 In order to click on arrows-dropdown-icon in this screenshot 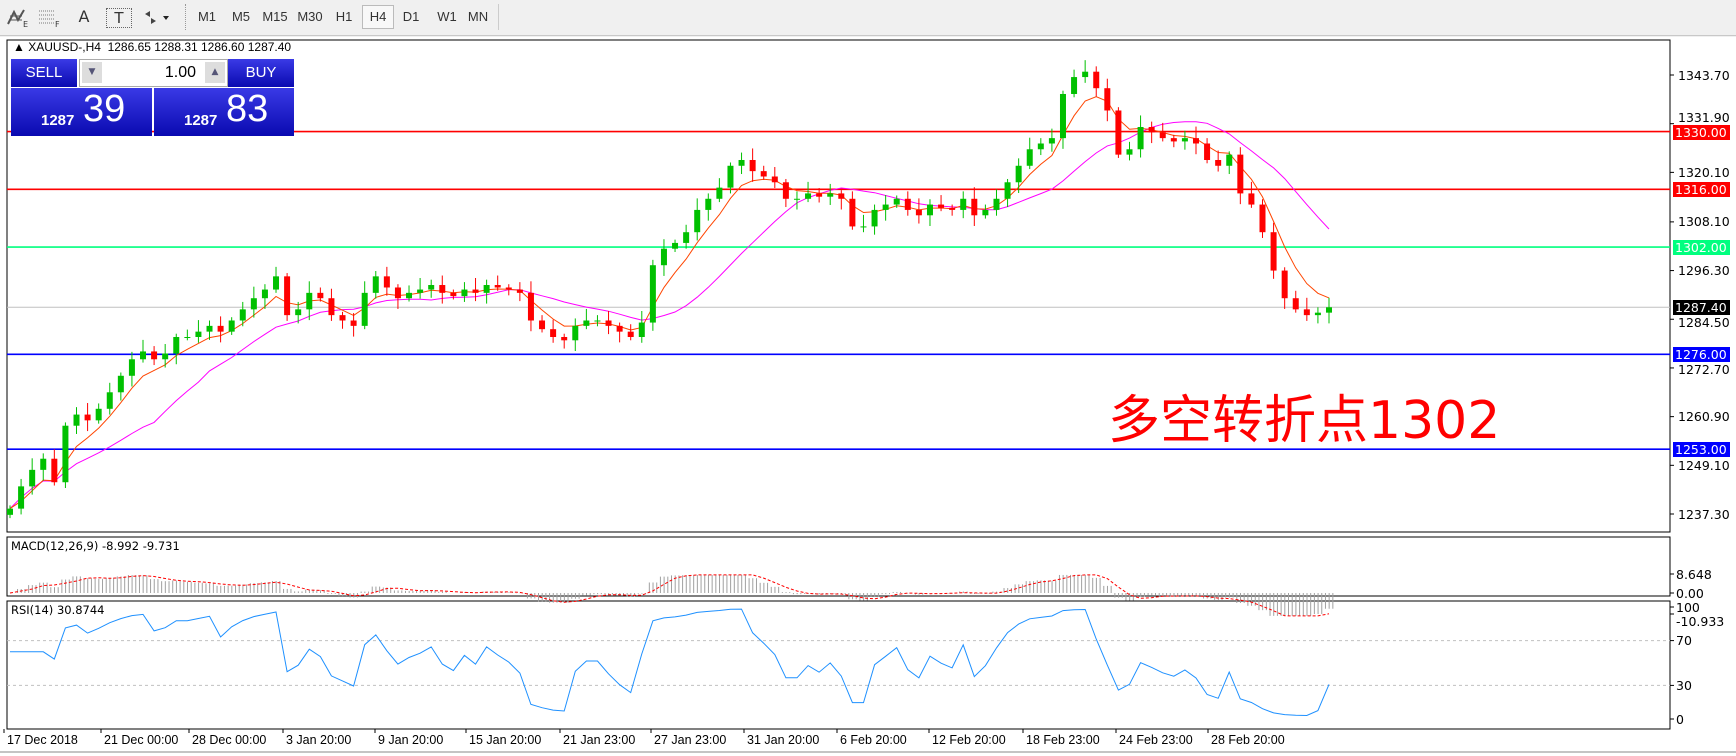, I will do `click(157, 17)`.